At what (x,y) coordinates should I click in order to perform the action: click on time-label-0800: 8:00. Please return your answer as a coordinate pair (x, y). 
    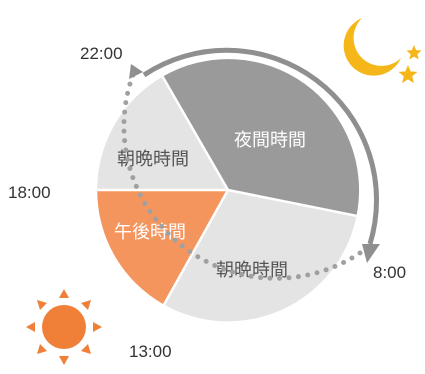
    Looking at the image, I should click on (389, 272).